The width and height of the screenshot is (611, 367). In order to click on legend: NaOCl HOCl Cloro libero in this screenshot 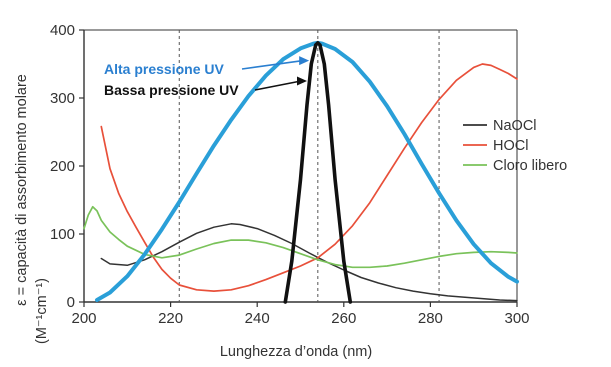, I will do `click(515, 146)`.